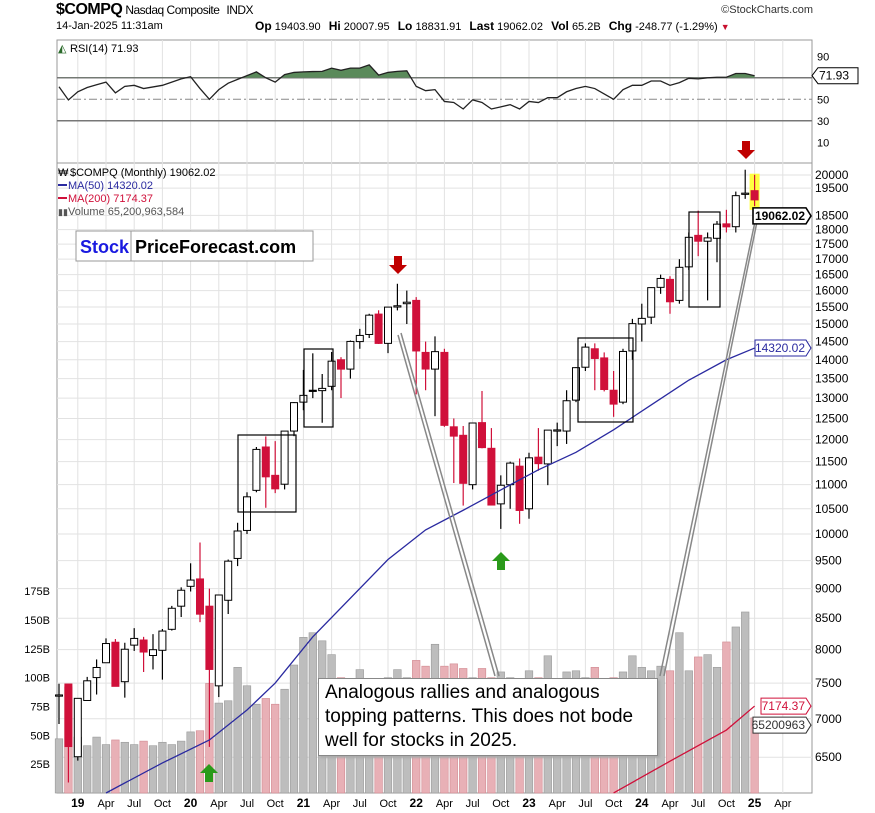 This screenshot has width=875, height=813. What do you see at coordinates (37, 679) in the screenshot?
I see `volume-tick-label: 100B` at bounding box center [37, 679].